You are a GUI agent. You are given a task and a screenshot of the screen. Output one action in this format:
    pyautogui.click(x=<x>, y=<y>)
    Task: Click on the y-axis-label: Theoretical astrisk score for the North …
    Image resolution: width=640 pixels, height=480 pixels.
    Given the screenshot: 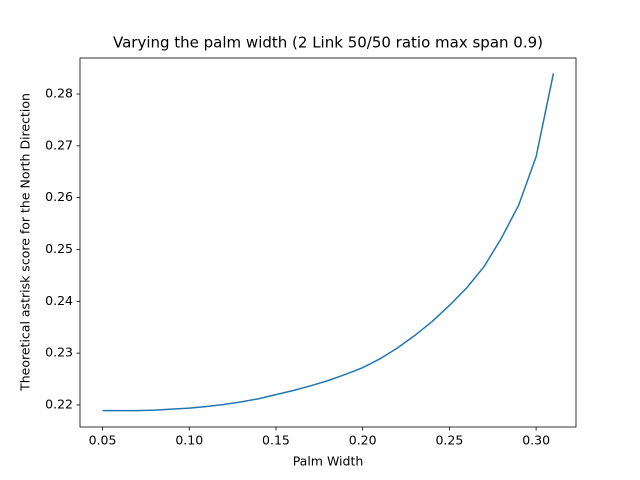 What is the action you would take?
    pyautogui.click(x=25, y=242)
    